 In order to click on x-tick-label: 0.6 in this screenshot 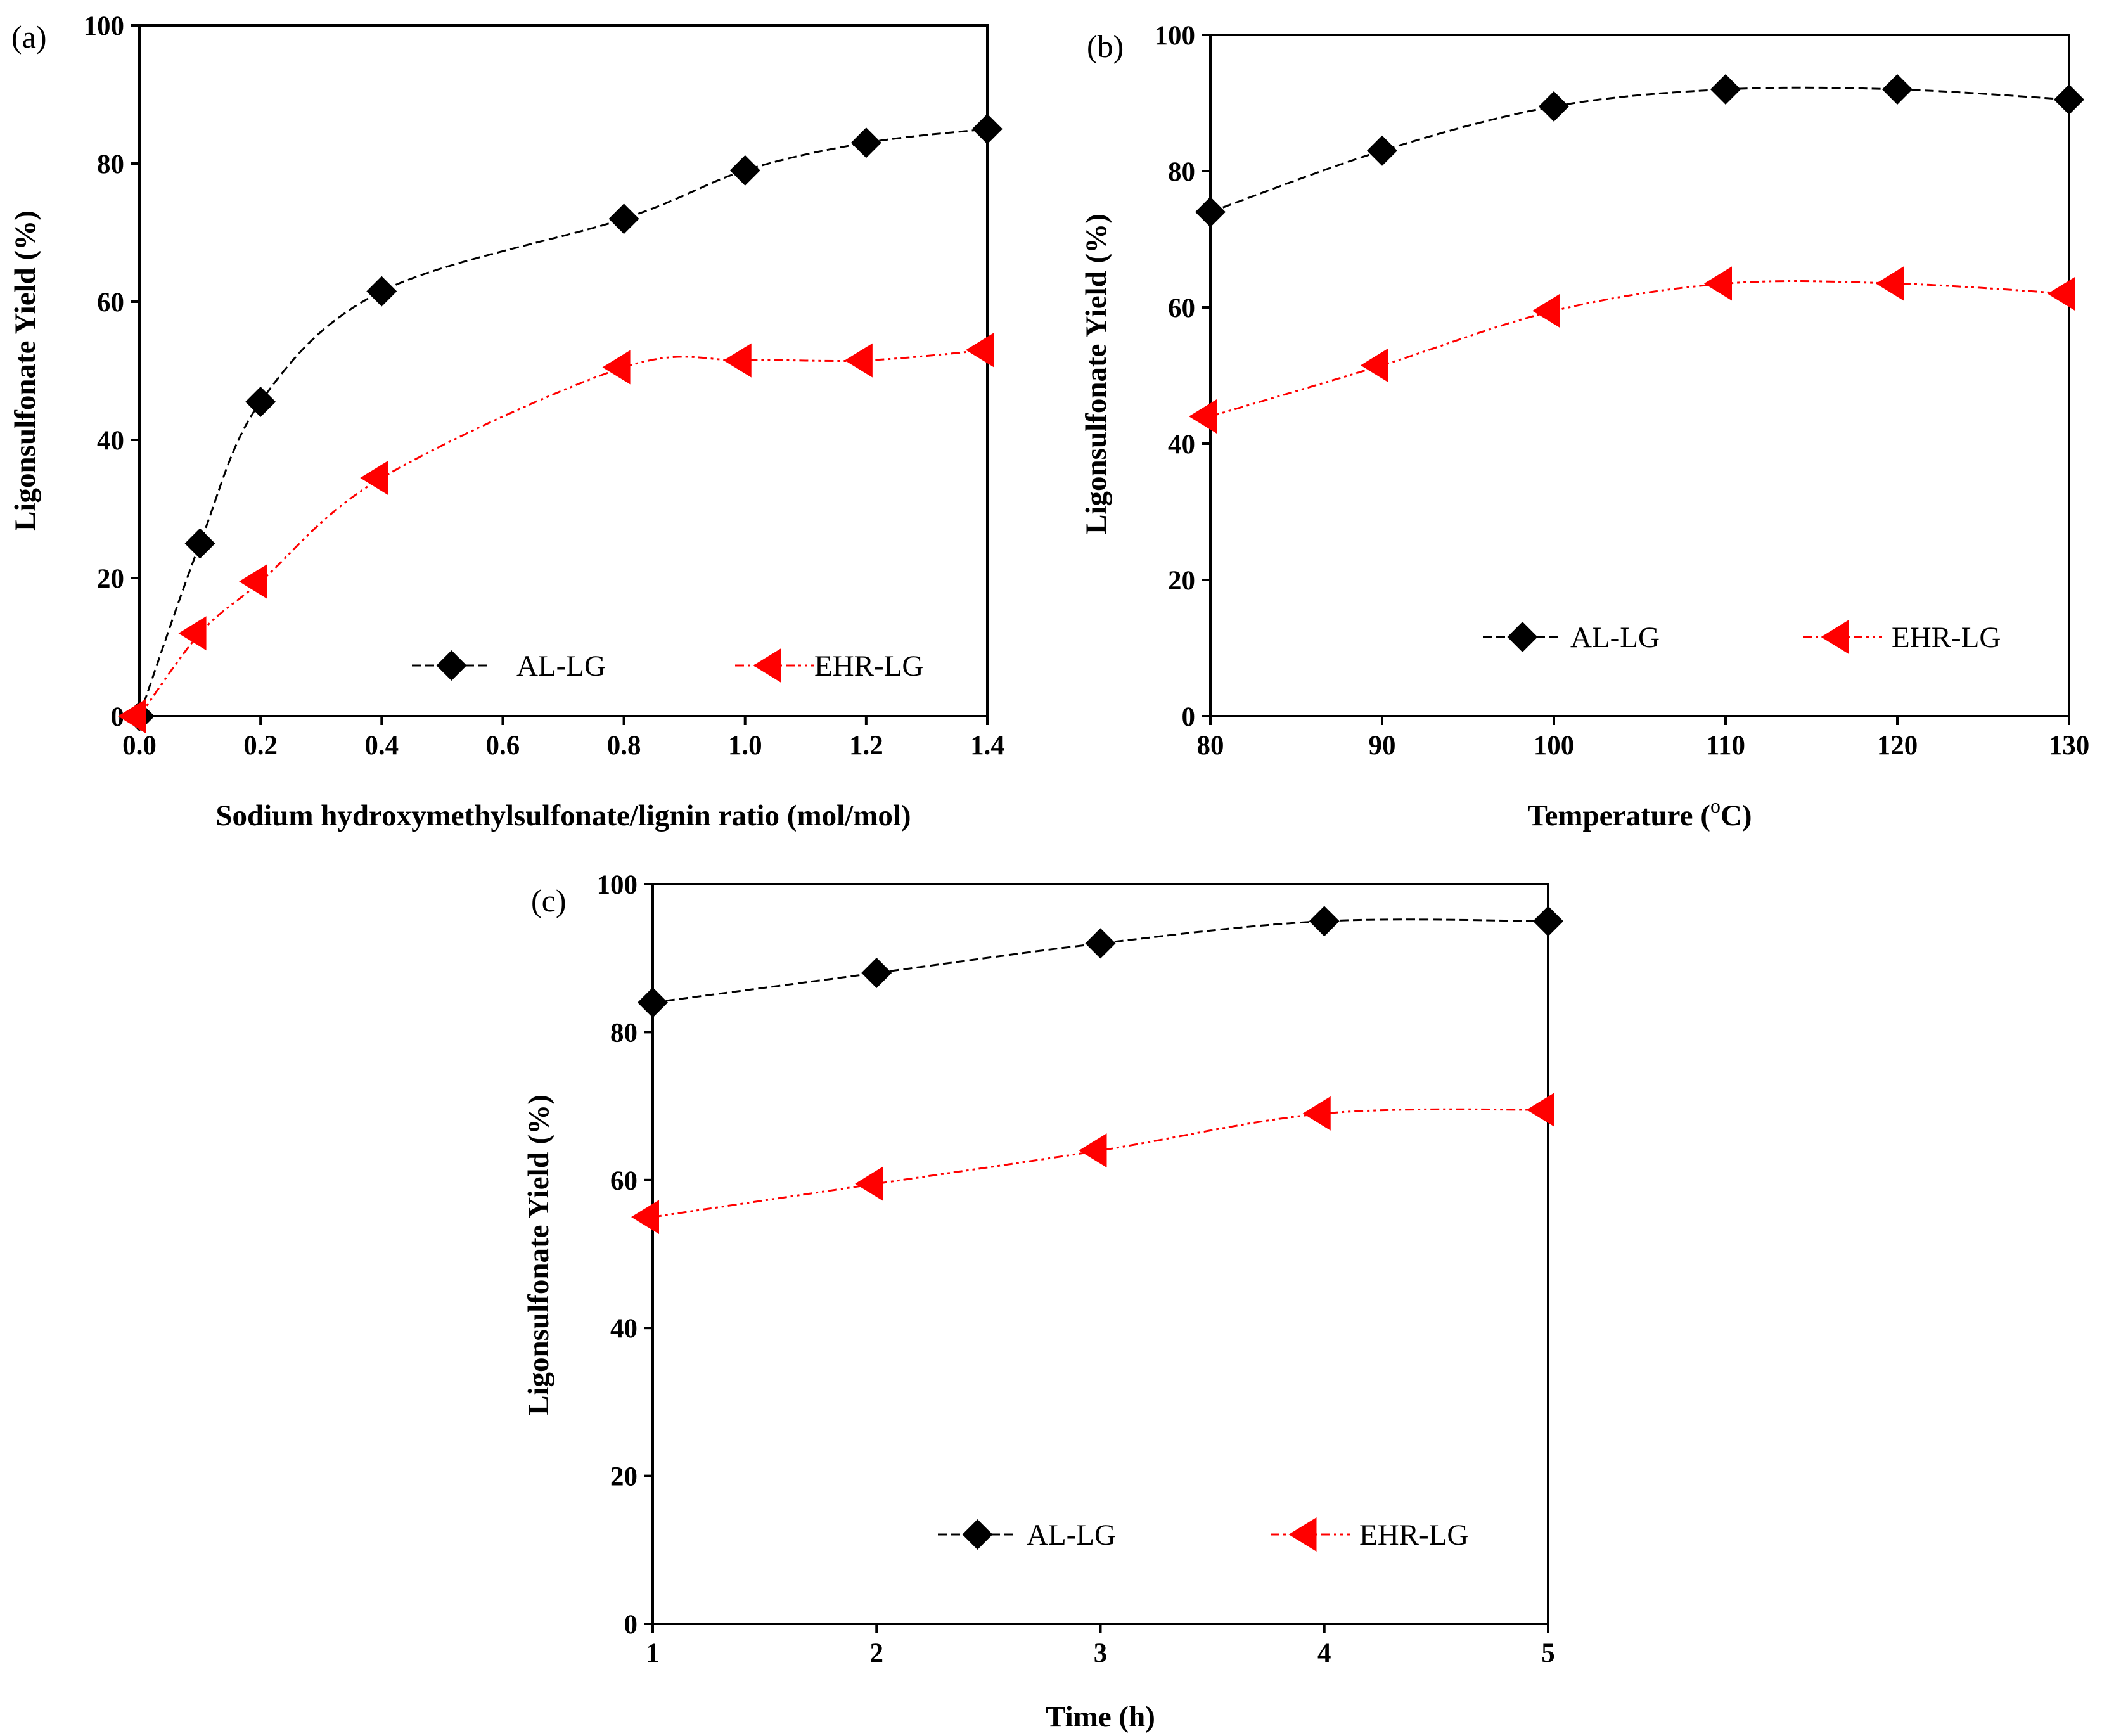, I will do `click(503, 746)`.